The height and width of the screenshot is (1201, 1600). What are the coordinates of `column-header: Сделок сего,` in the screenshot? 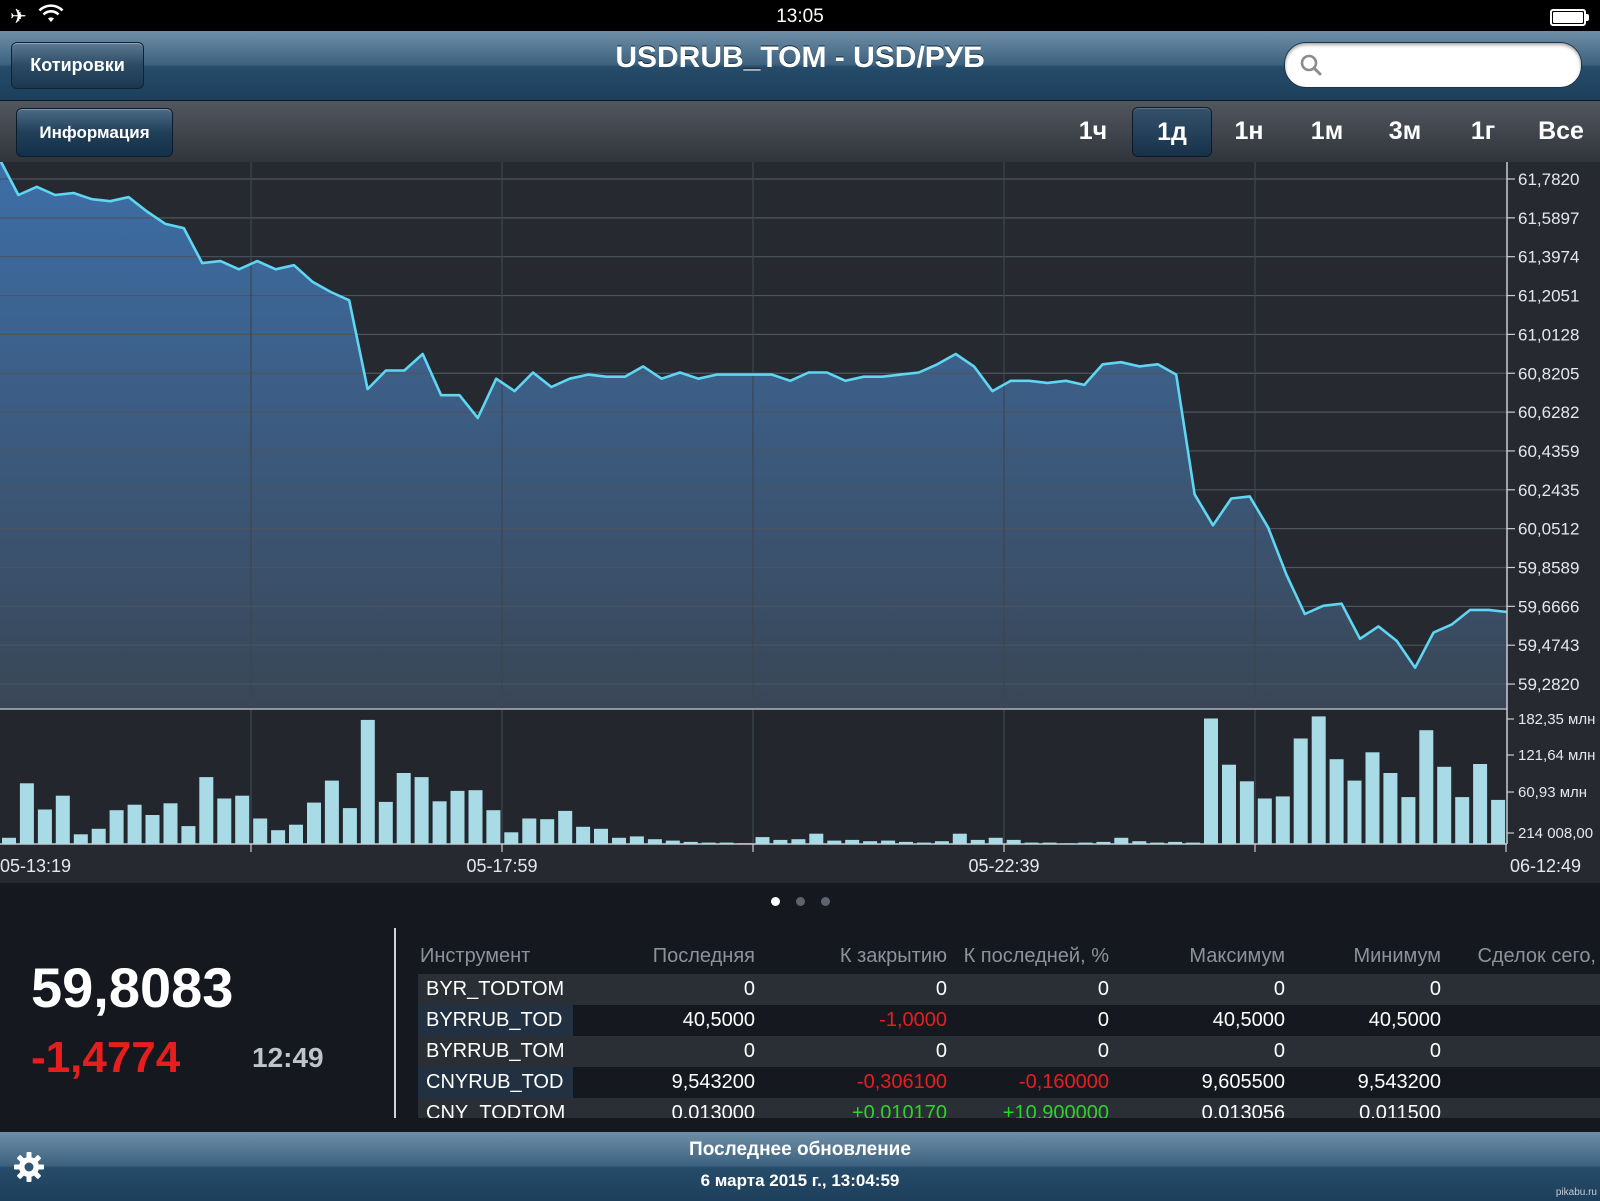 It's located at (1536, 956).